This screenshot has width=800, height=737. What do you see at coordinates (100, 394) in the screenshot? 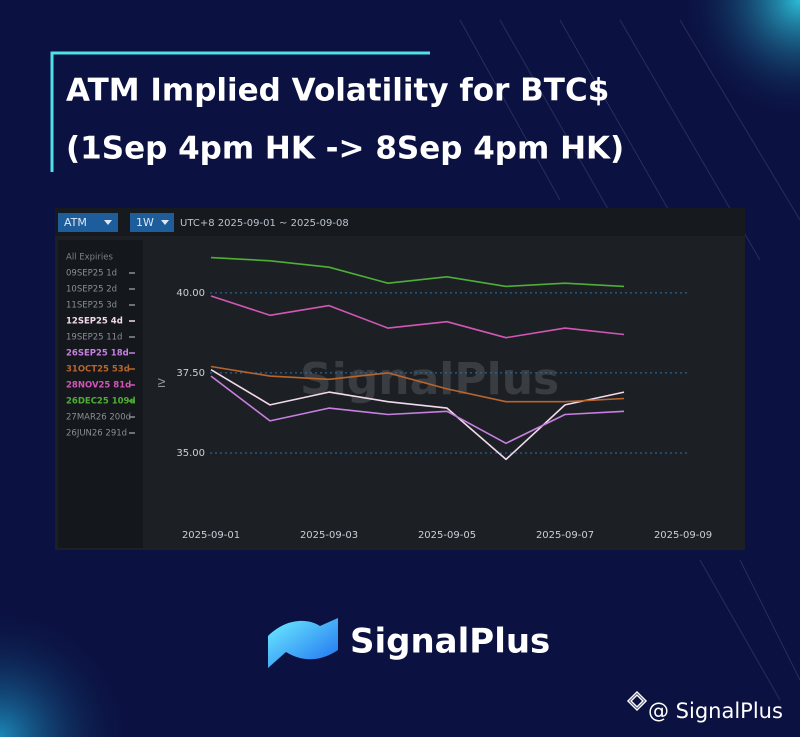
I see `legend-panel` at bounding box center [100, 394].